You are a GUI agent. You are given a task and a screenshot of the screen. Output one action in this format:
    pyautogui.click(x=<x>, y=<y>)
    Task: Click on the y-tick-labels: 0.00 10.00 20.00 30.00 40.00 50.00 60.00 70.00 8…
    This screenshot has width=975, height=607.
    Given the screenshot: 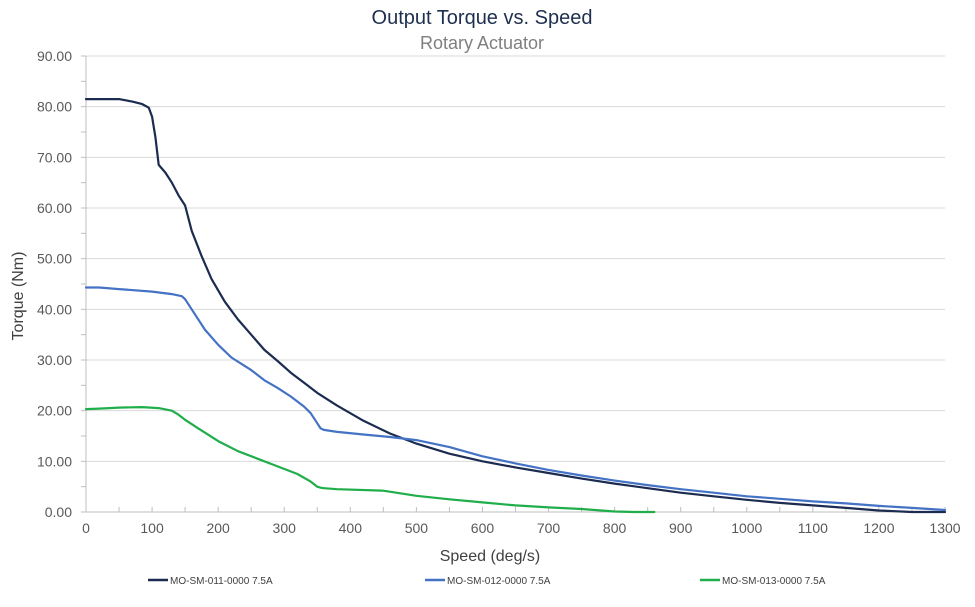 What is the action you would take?
    pyautogui.click(x=54, y=284)
    